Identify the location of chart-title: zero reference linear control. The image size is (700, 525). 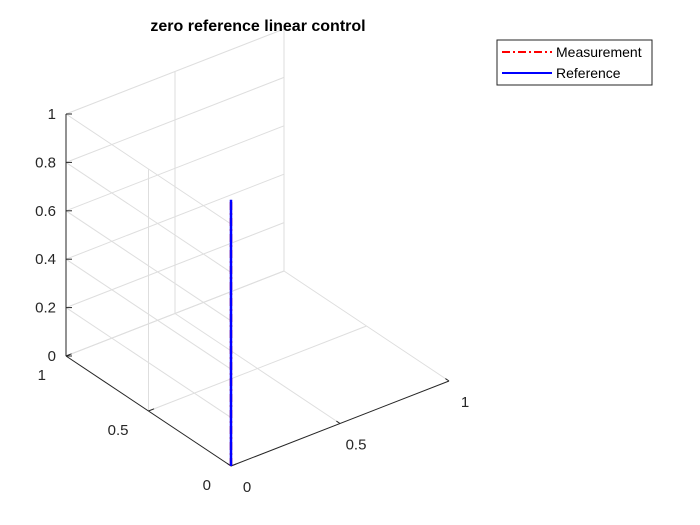
(257, 26).